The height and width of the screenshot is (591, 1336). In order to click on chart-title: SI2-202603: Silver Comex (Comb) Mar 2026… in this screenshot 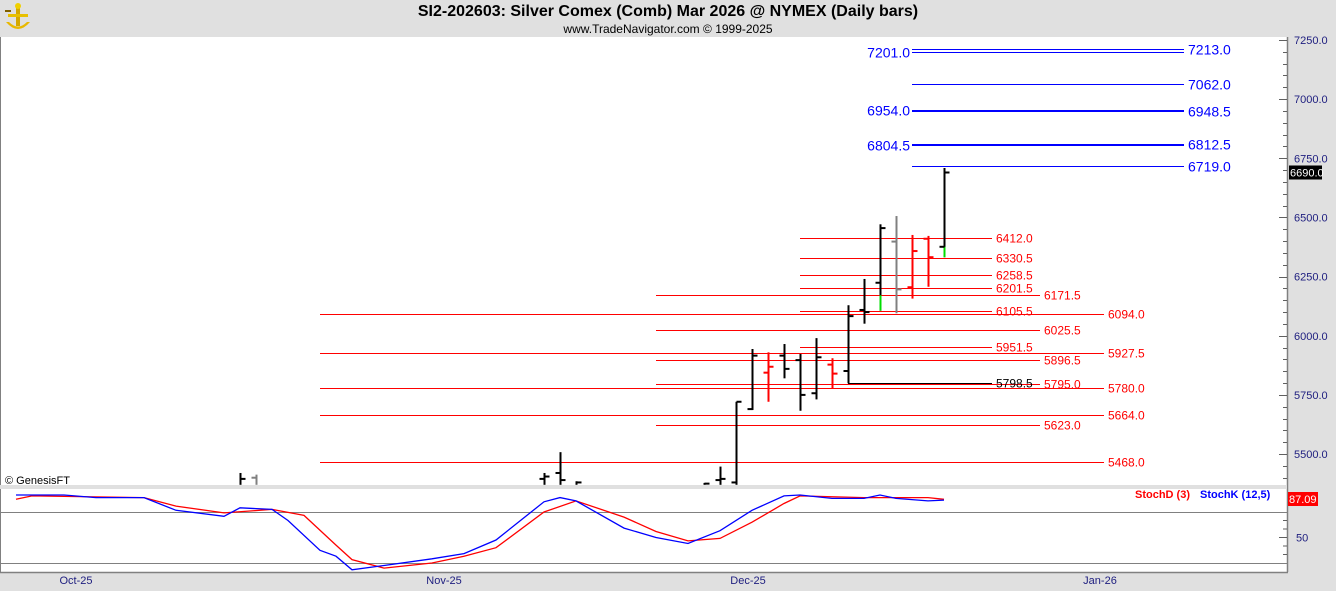, I will do `click(668, 11)`.